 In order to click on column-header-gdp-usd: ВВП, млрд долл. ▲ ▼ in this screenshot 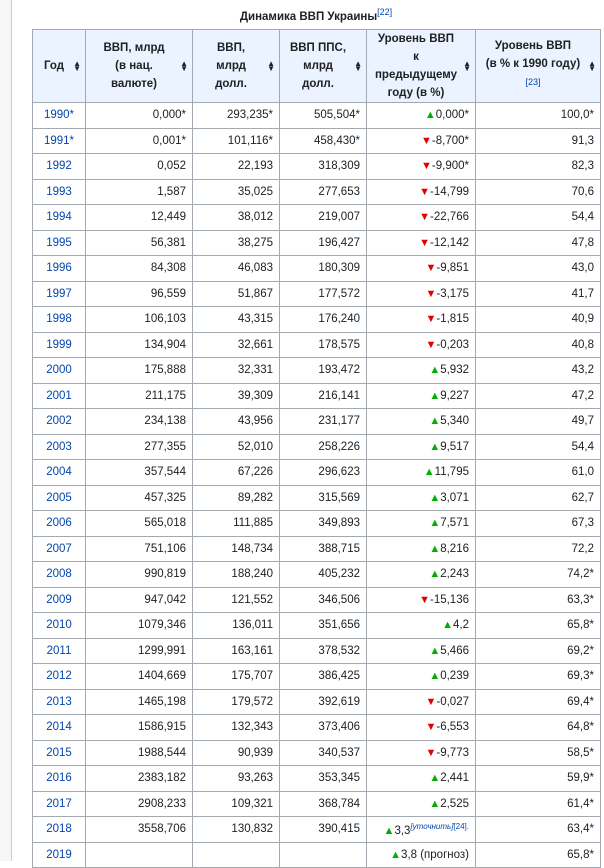, I will do `click(236, 66)`.